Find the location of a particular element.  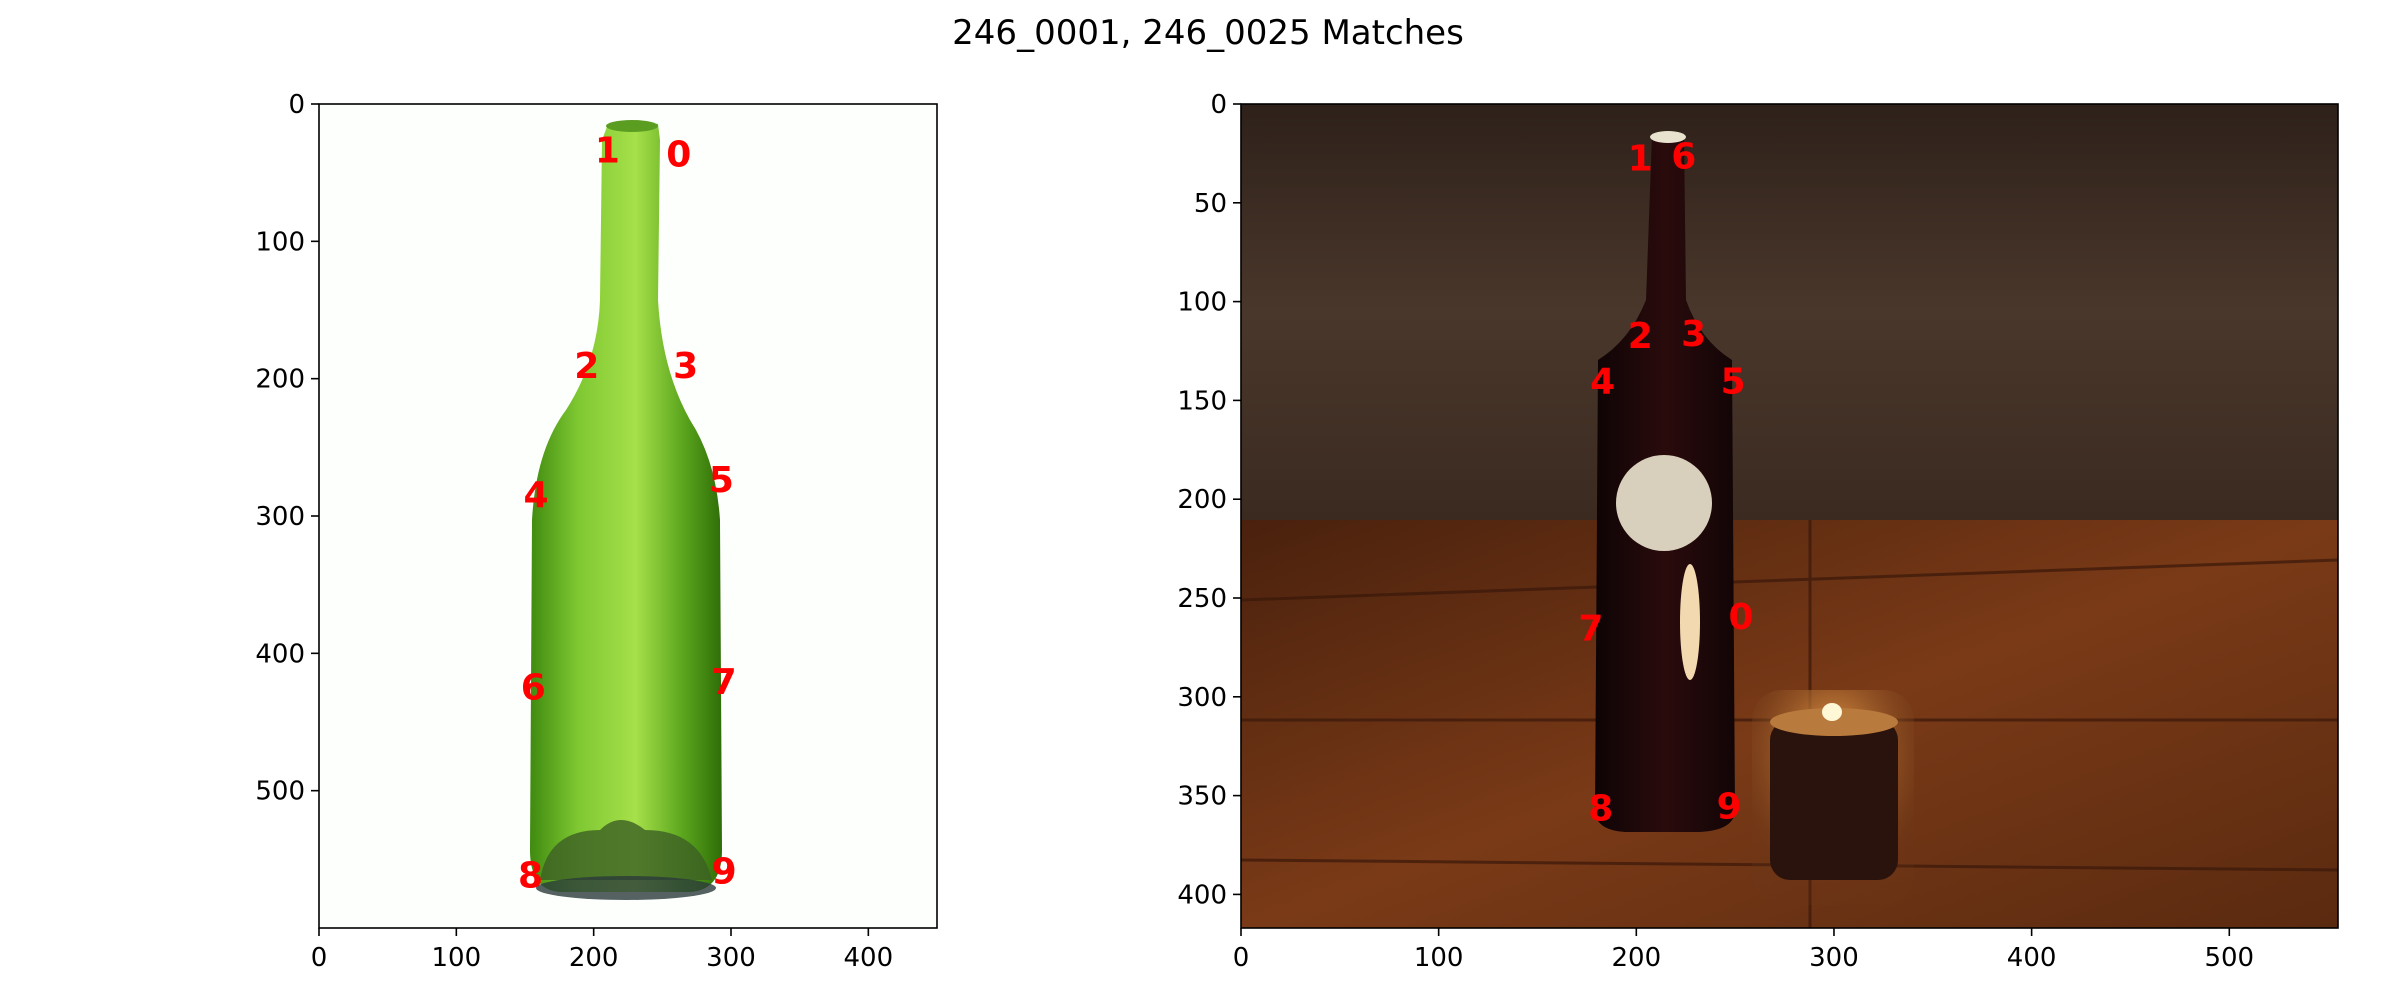

left-keypoint-label: 0 is located at coordinates (678, 154).